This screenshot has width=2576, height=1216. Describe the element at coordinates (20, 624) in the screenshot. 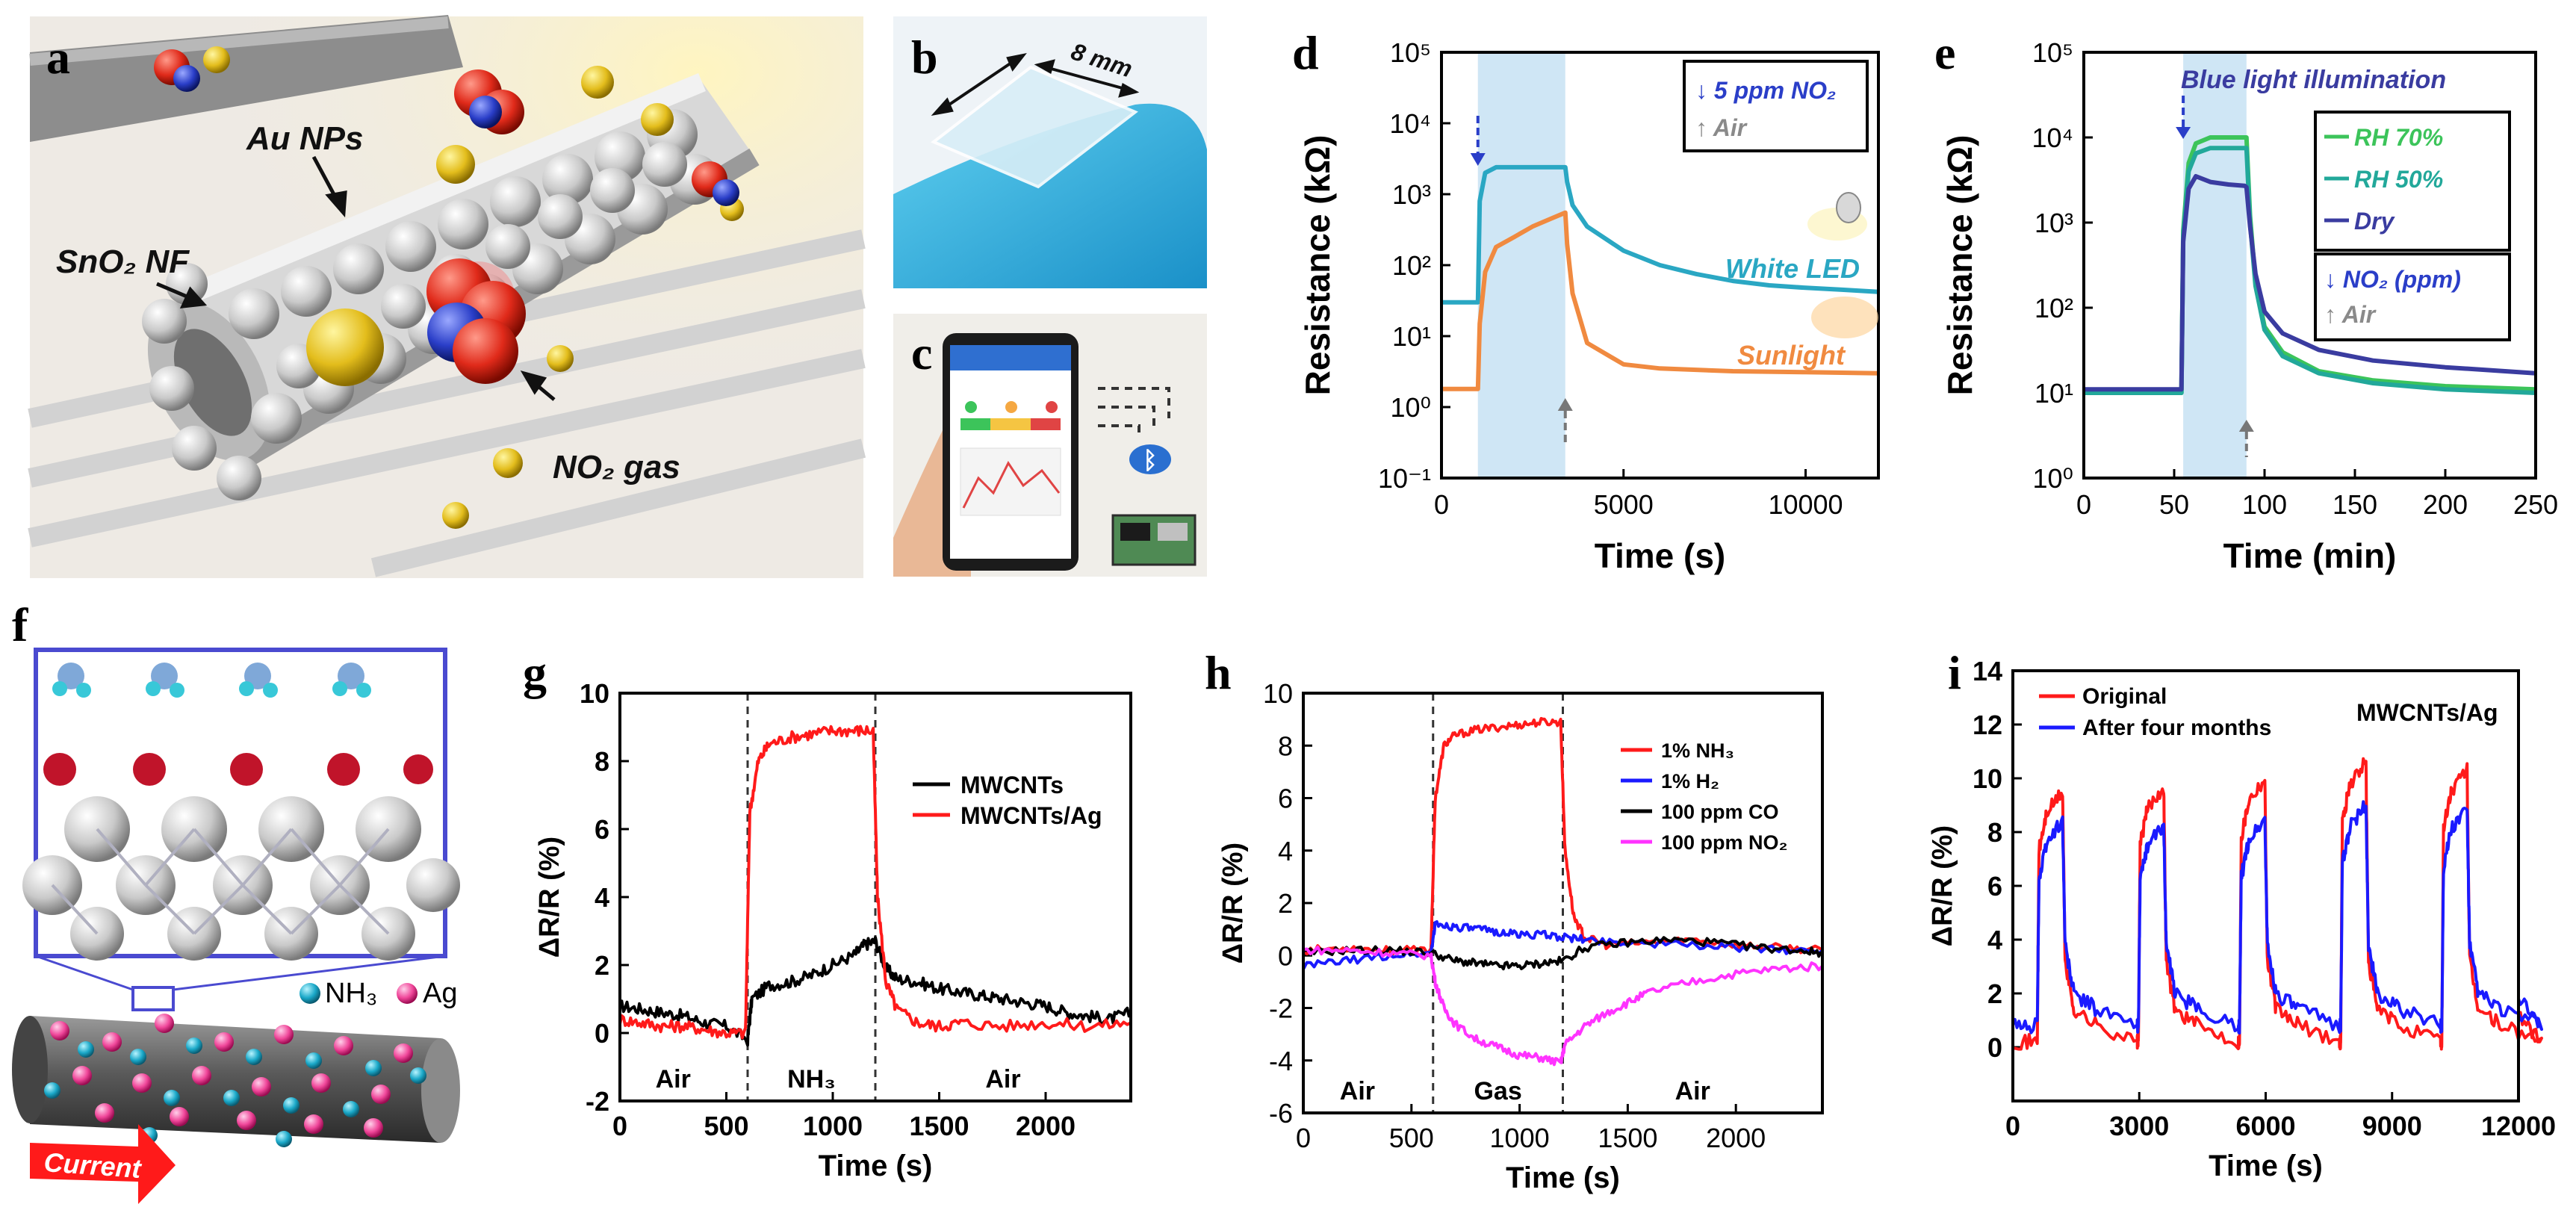

I see `panel-label-f: f` at that location.